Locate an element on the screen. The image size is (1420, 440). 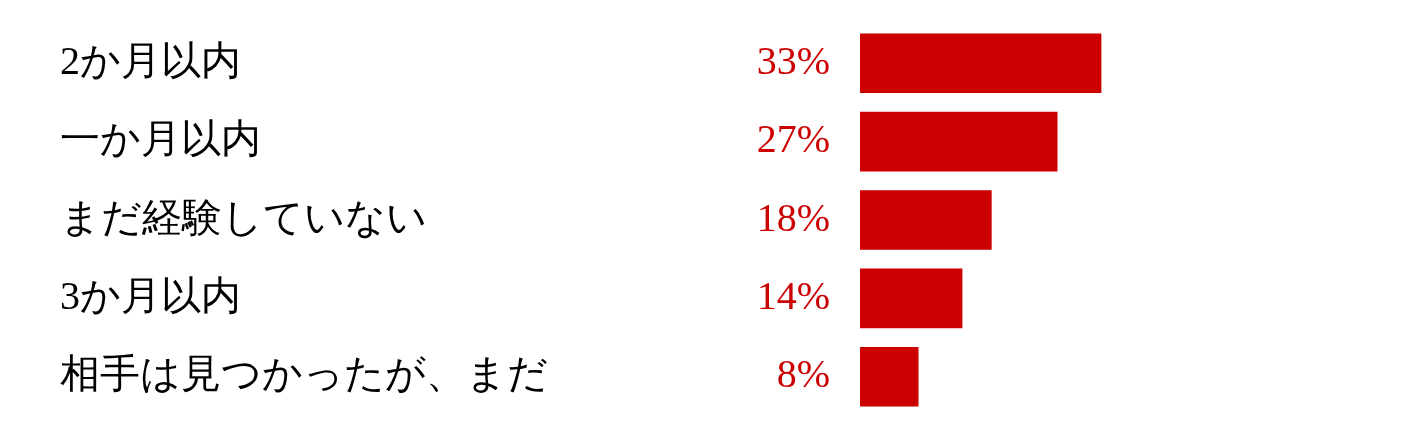
data-label: 8% is located at coordinates (803, 374).